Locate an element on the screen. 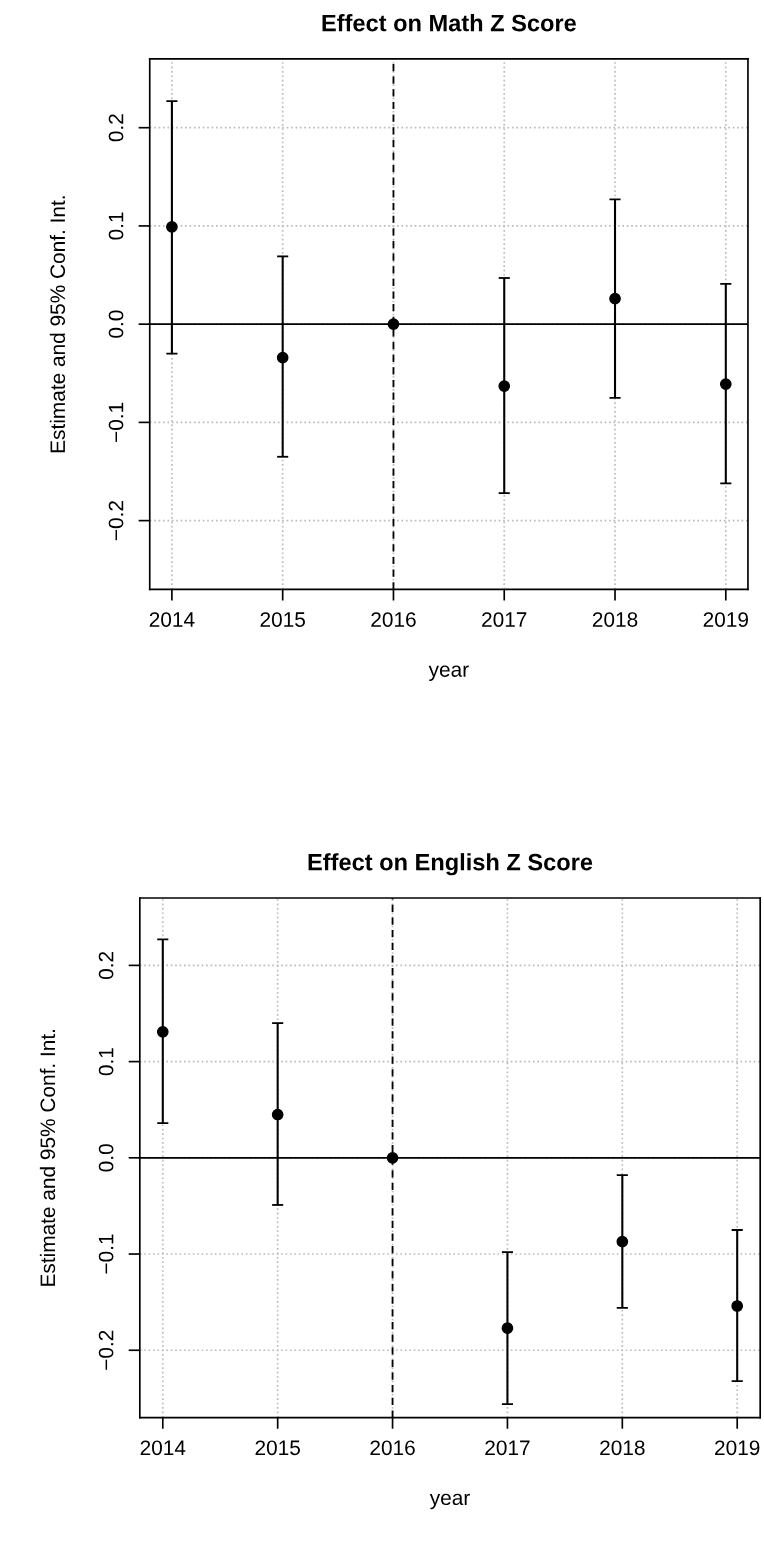  chart-title: Effect on English Z Score is located at coordinates (450, 864).